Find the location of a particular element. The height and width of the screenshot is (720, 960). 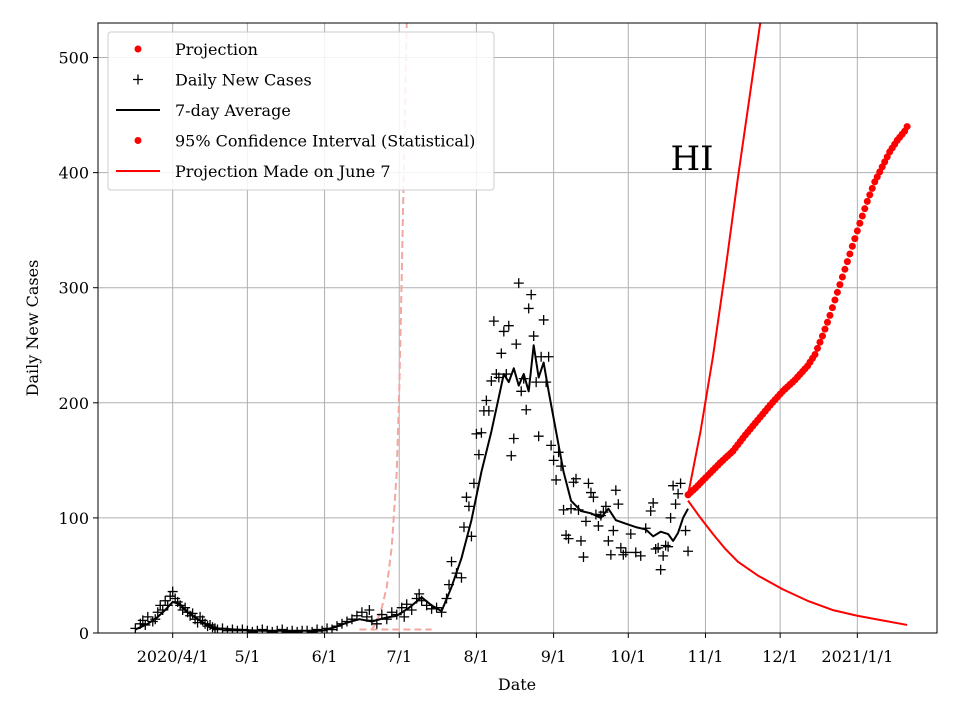

x-tick-label: 10/1 is located at coordinates (628, 656).